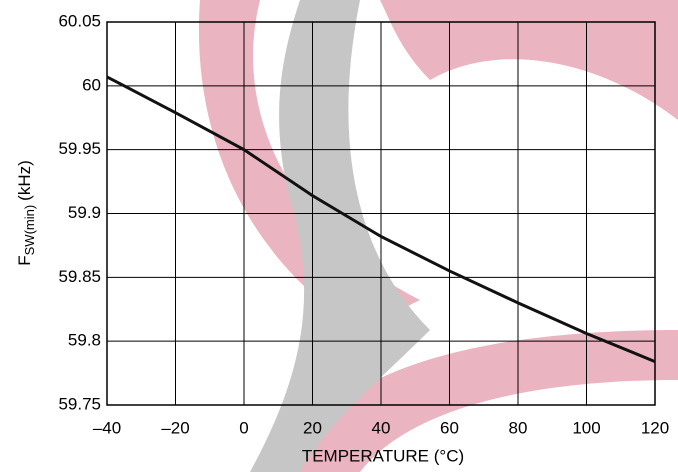 The width and height of the screenshot is (678, 472). What do you see at coordinates (91, 84) in the screenshot?
I see `y-tick-label: 60` at bounding box center [91, 84].